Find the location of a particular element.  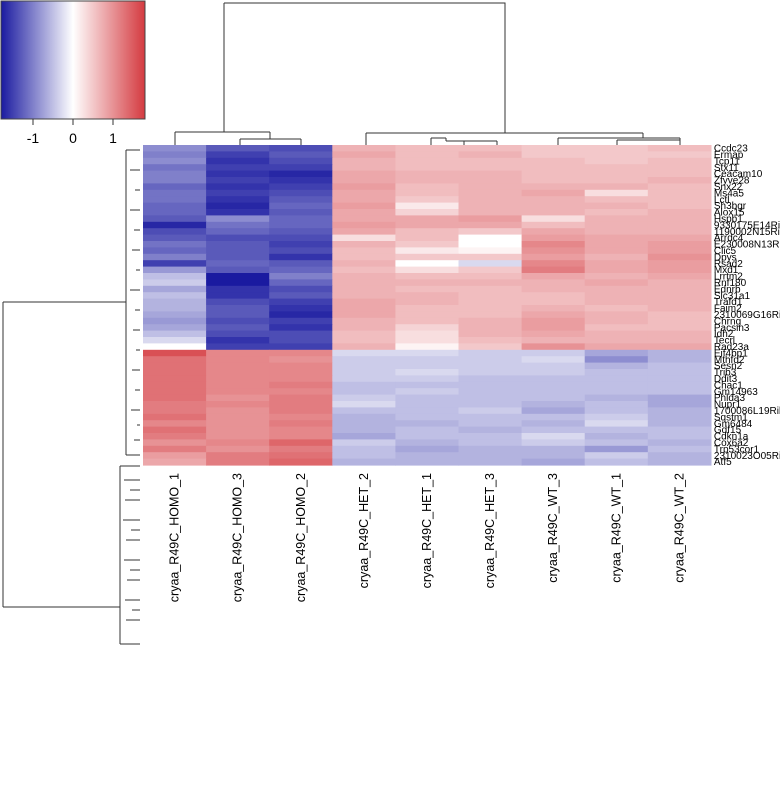

row-label: Stx11 is located at coordinates (726, 168).